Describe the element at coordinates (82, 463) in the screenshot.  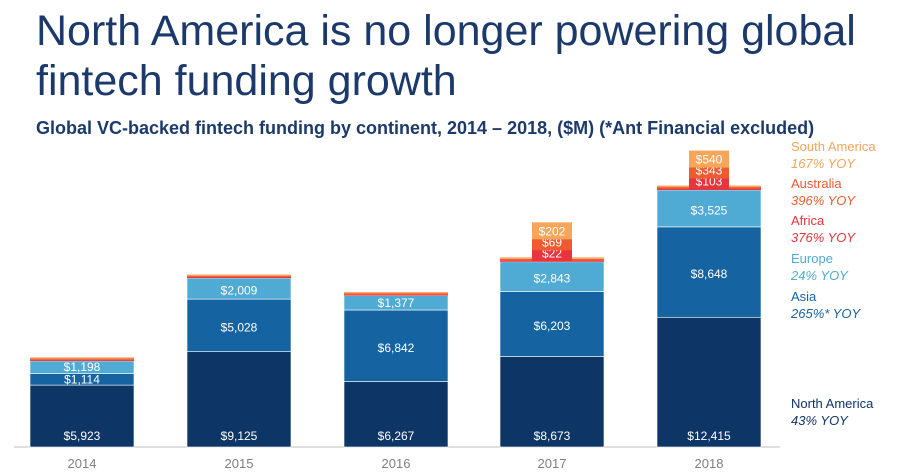
I see `x-tick-label-2014: 2014` at that location.